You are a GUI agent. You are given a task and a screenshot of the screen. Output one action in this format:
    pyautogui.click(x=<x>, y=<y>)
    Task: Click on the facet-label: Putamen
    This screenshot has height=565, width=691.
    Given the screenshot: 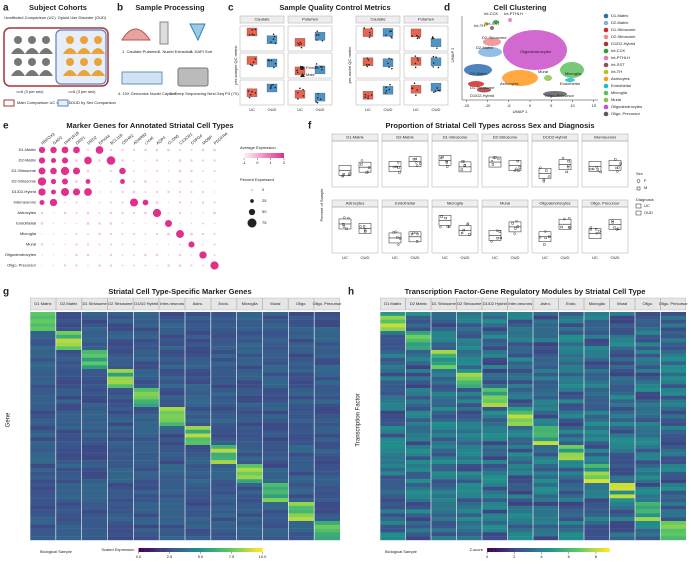 What is the action you would take?
    pyautogui.click(x=426, y=19)
    